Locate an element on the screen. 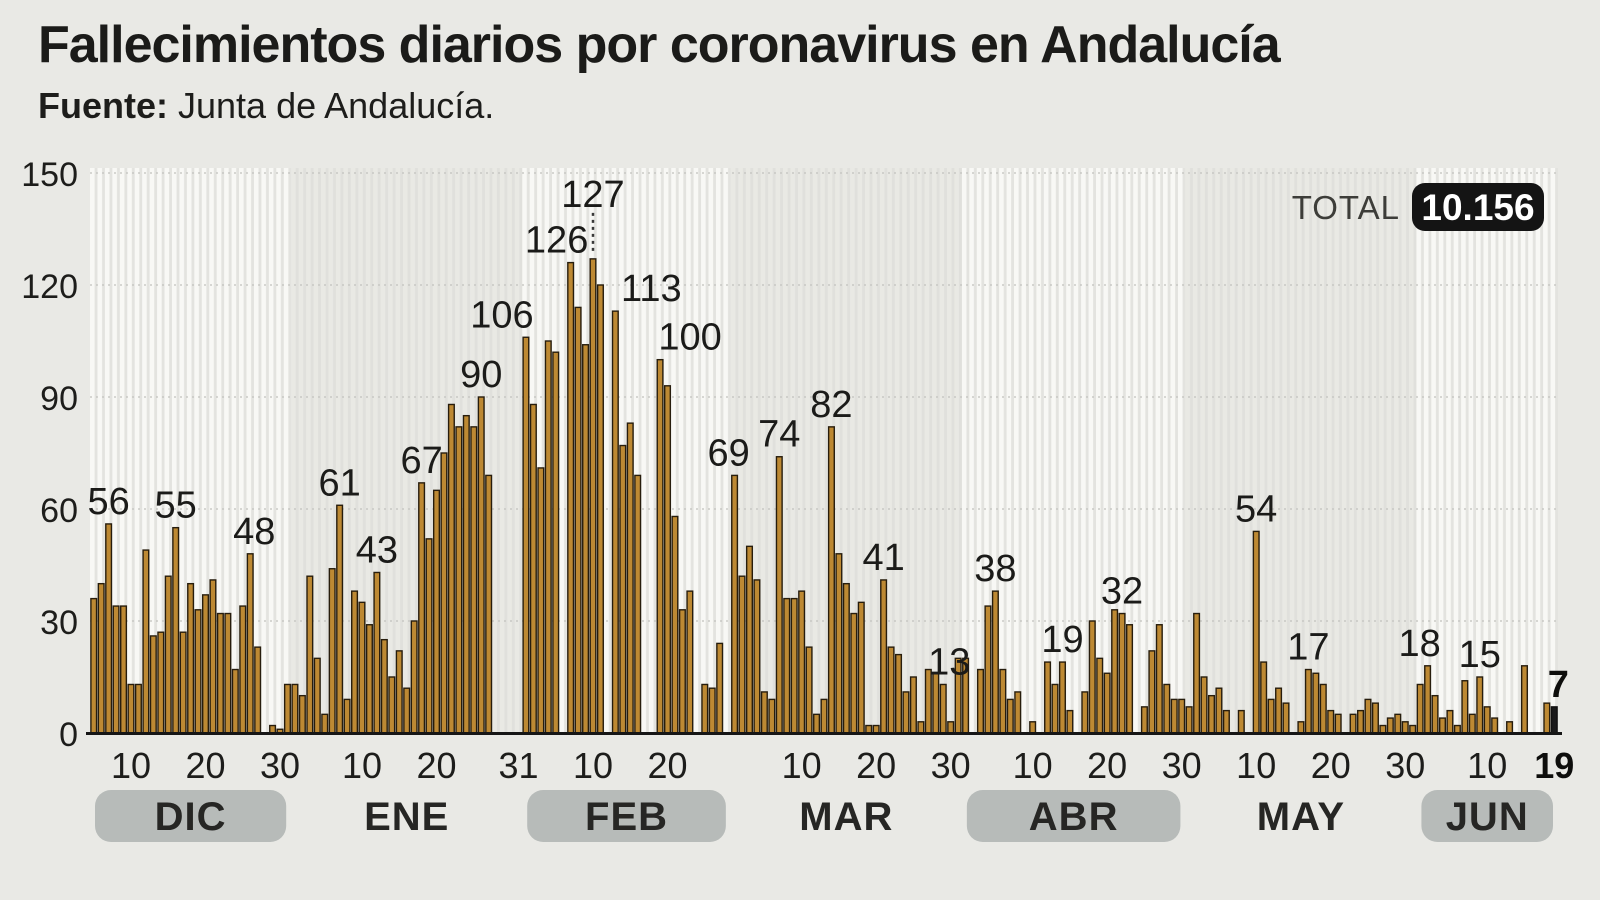  month-pill-feb is located at coordinates (626, 816).